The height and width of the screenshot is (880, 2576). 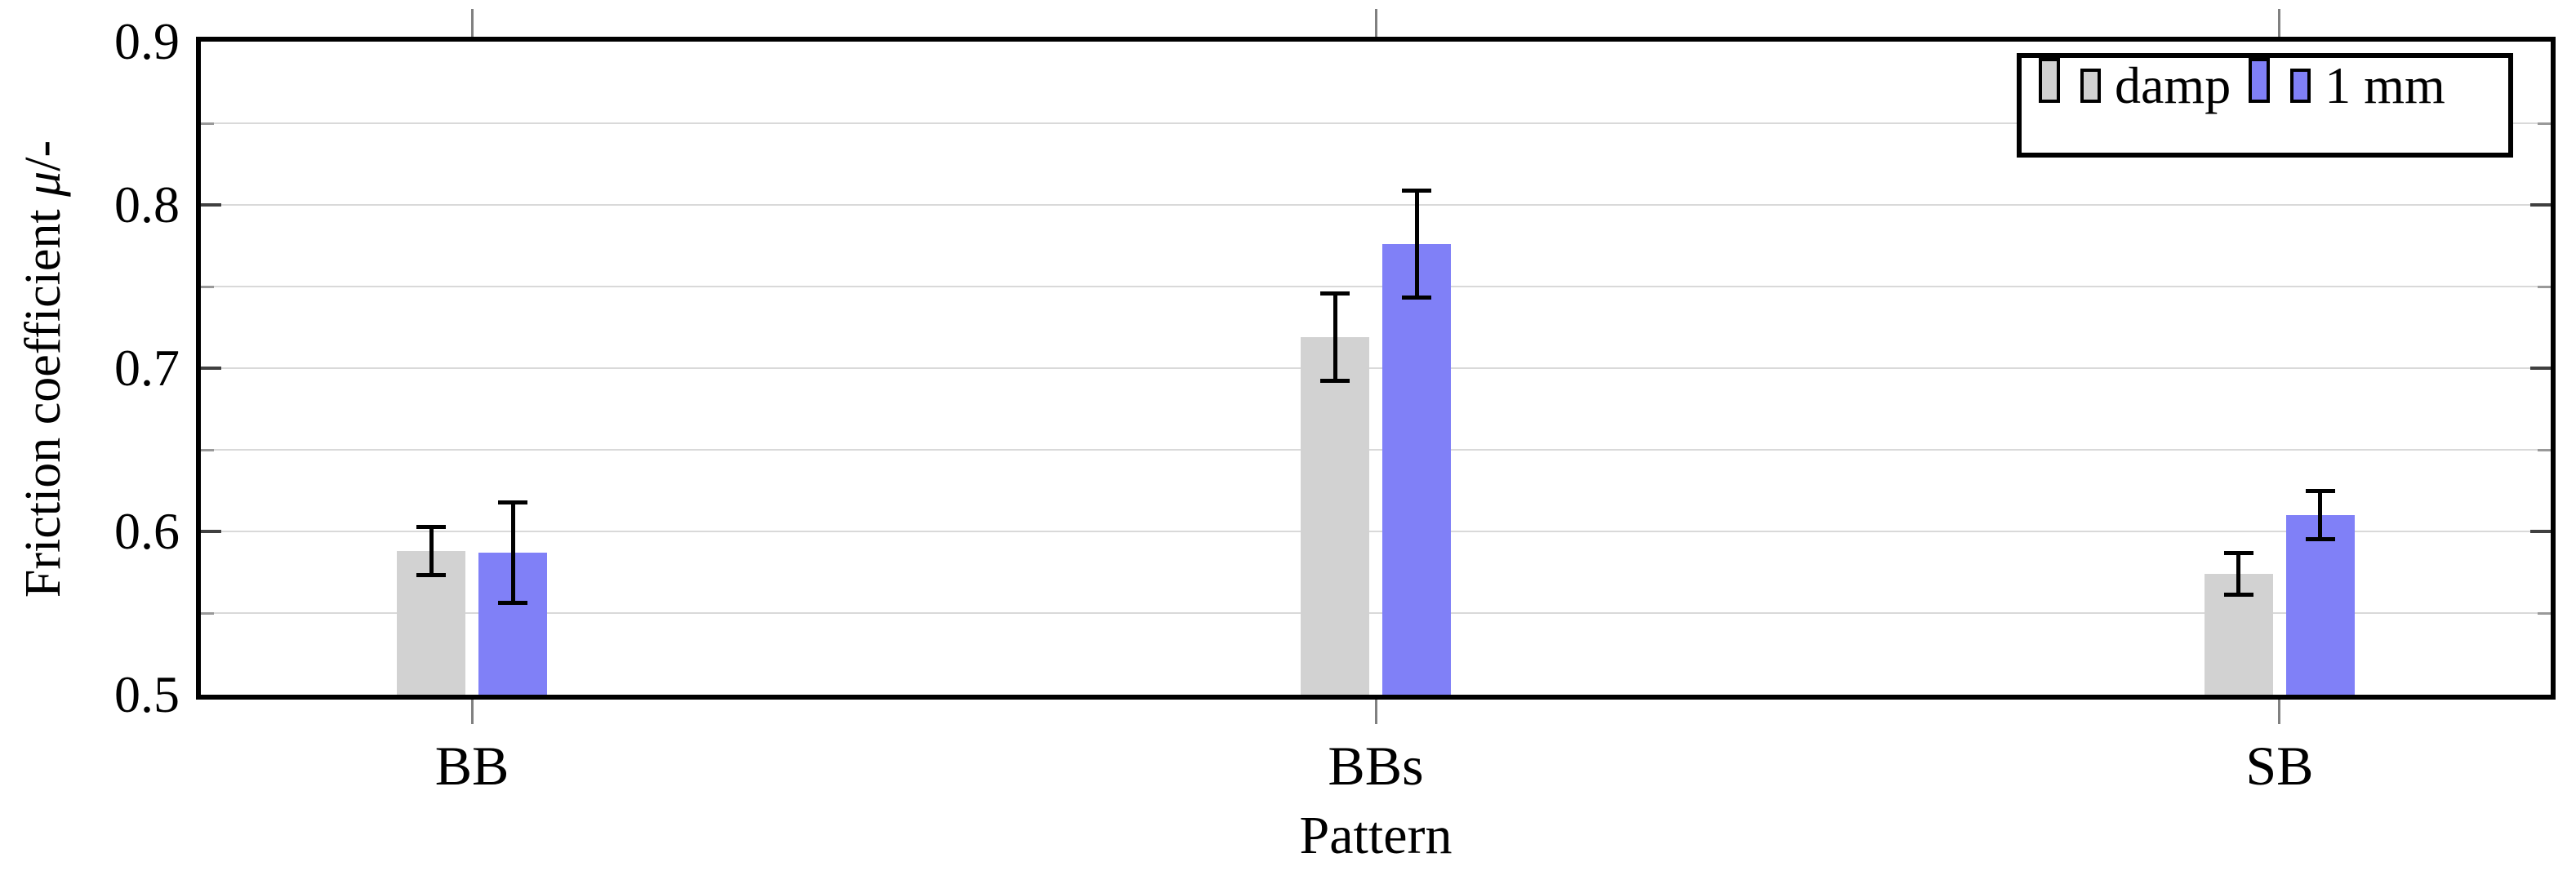 What do you see at coordinates (2279, 23) in the screenshot?
I see `x-tick-top-SB` at bounding box center [2279, 23].